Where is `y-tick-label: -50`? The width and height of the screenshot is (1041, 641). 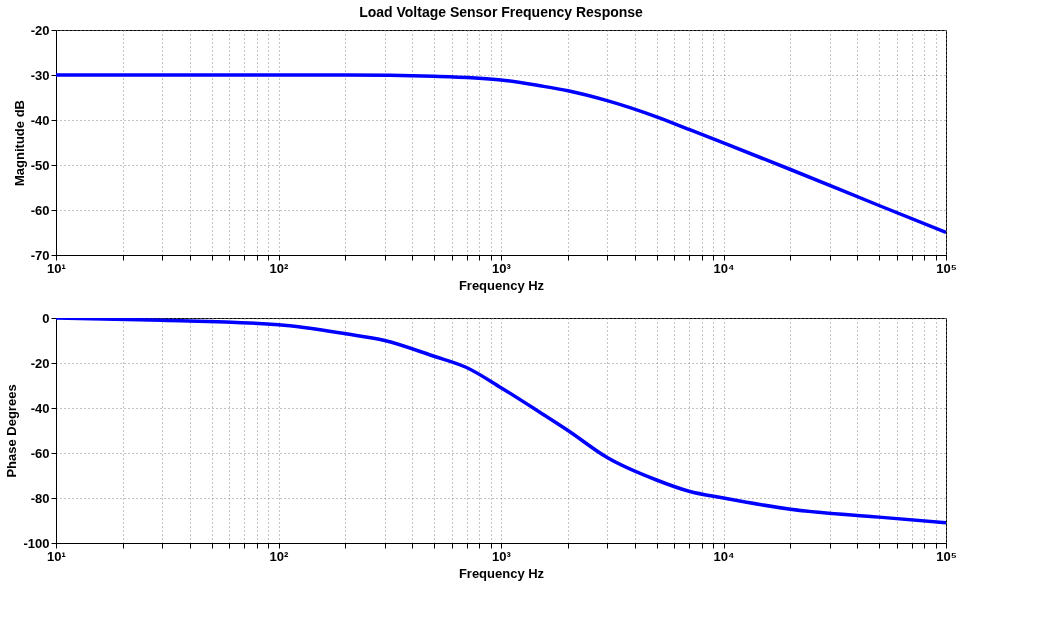 y-tick-label: -50 is located at coordinates (40, 165).